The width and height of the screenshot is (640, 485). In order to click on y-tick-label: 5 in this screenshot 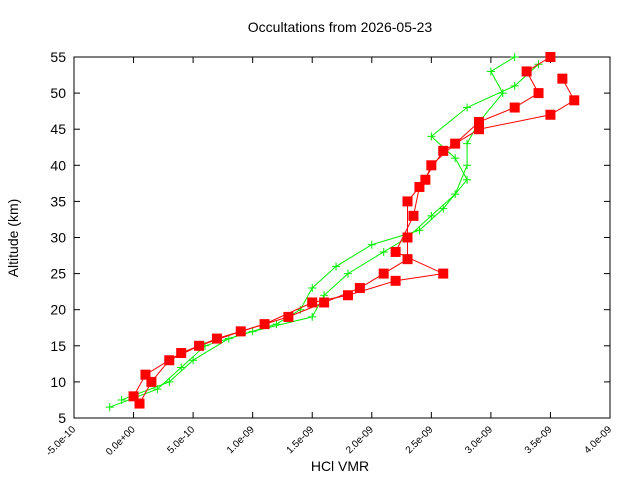, I will do `click(62, 418)`.